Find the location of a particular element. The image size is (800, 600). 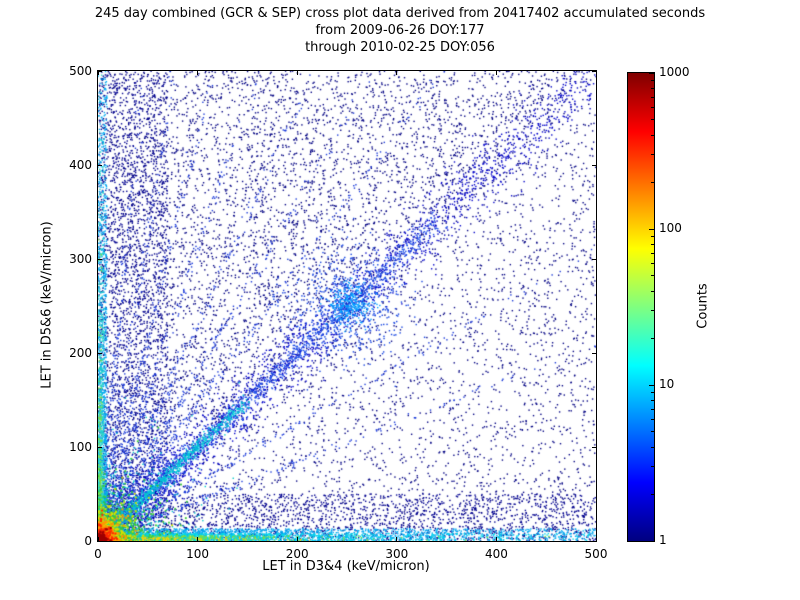

colorbar-tick-label: 1000 is located at coordinates (674, 72).